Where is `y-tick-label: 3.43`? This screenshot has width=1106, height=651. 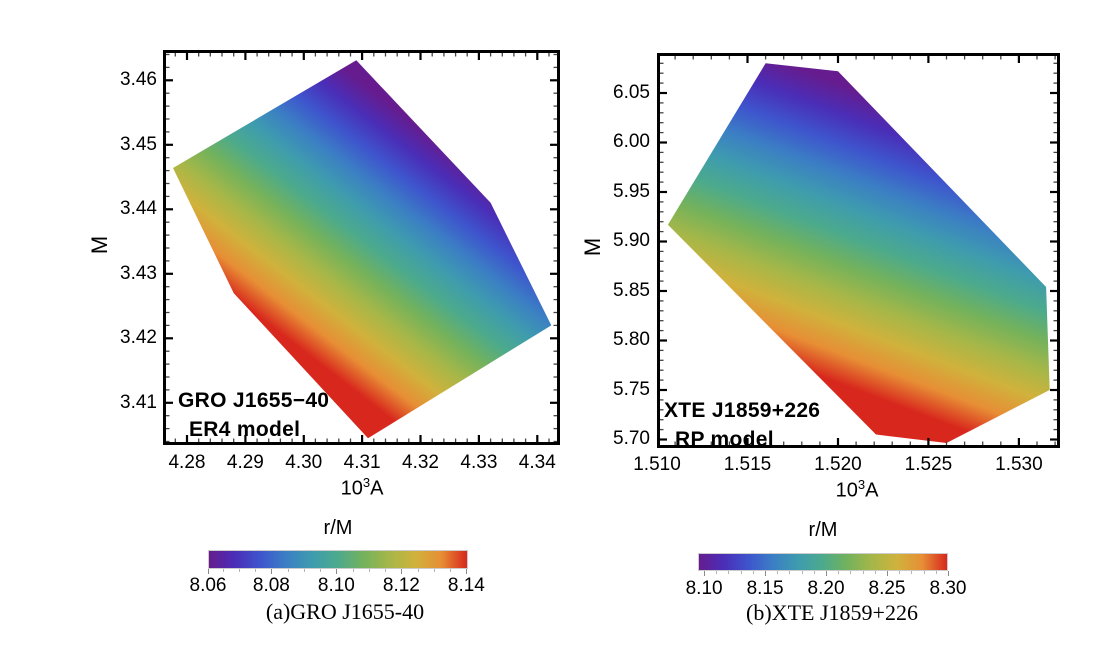 y-tick-label: 3.43 is located at coordinates (138, 273).